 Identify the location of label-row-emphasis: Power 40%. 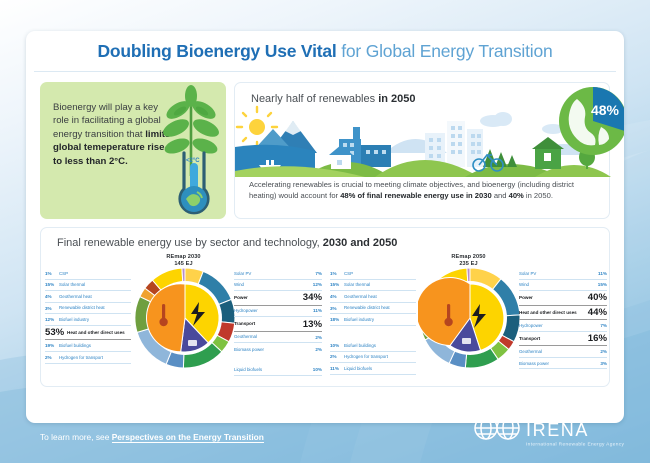
(563, 298).